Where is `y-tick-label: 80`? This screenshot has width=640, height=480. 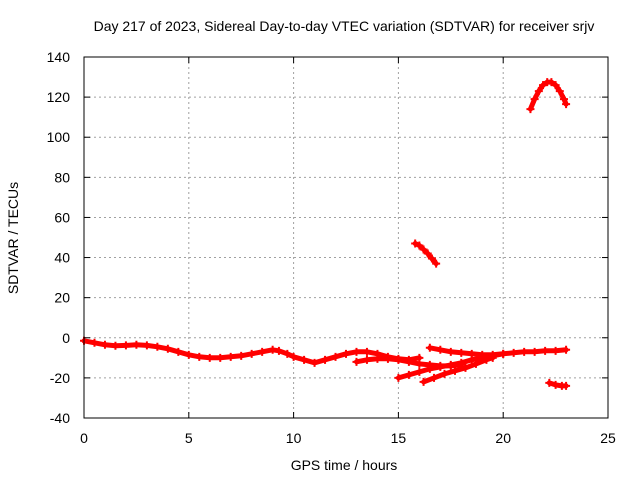
y-tick-label: 80 is located at coordinates (62, 177).